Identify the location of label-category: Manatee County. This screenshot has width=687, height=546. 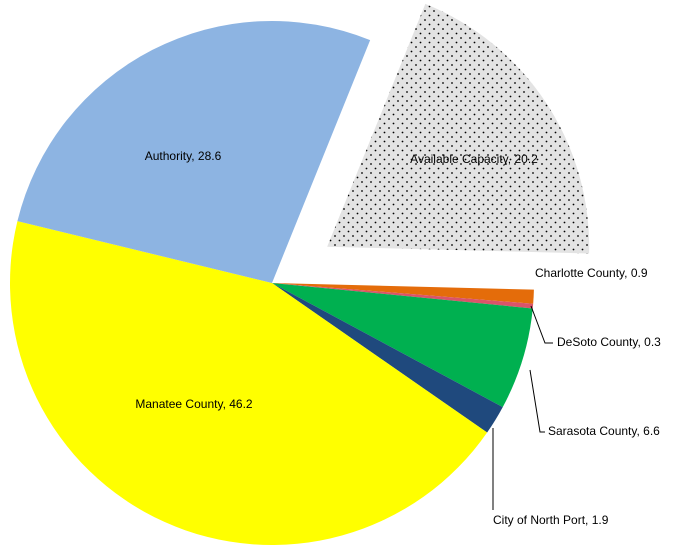
(179, 404).